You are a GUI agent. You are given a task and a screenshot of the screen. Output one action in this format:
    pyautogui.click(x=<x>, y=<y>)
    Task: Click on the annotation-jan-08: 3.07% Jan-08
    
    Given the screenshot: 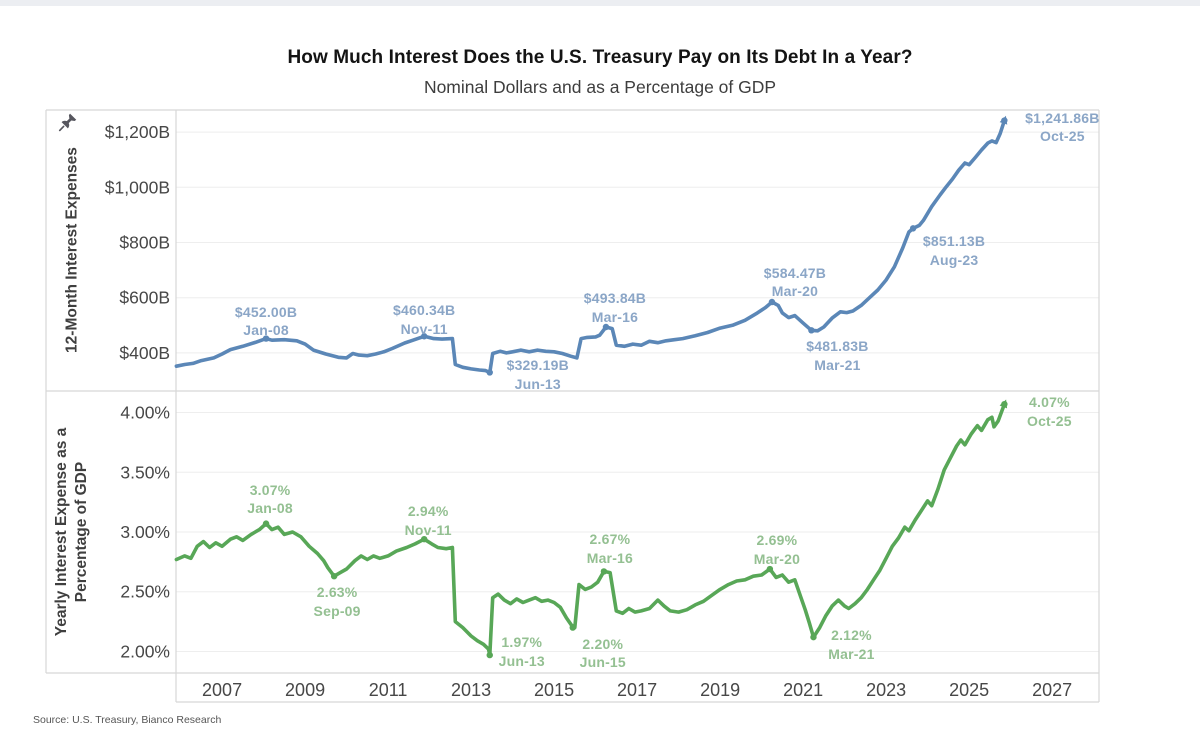 What is the action you would take?
    pyautogui.click(x=270, y=499)
    